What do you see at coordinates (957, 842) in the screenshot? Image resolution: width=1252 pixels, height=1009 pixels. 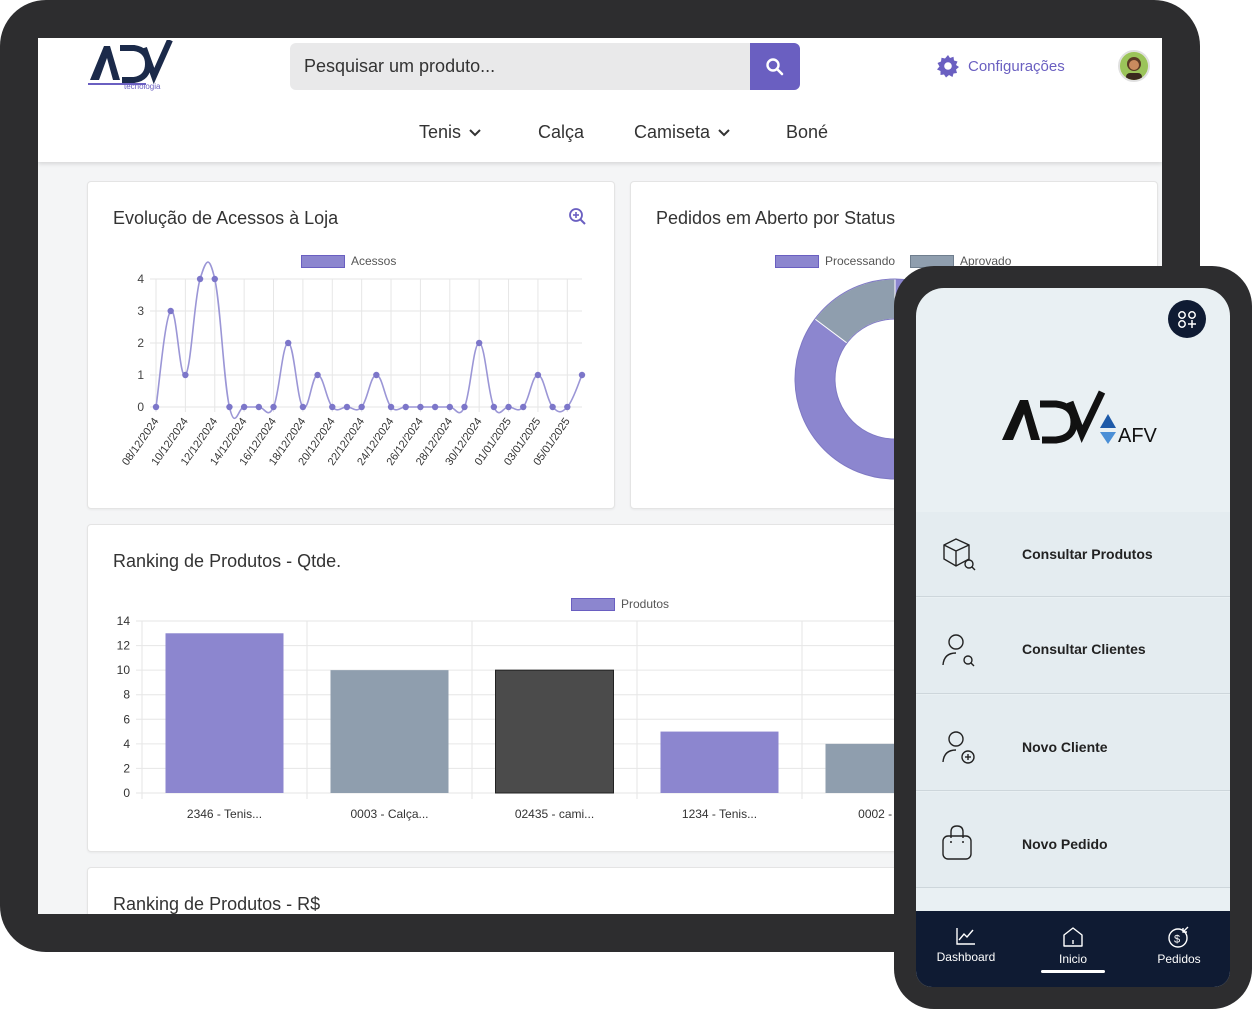 I see `shopping-bag-icon` at bounding box center [957, 842].